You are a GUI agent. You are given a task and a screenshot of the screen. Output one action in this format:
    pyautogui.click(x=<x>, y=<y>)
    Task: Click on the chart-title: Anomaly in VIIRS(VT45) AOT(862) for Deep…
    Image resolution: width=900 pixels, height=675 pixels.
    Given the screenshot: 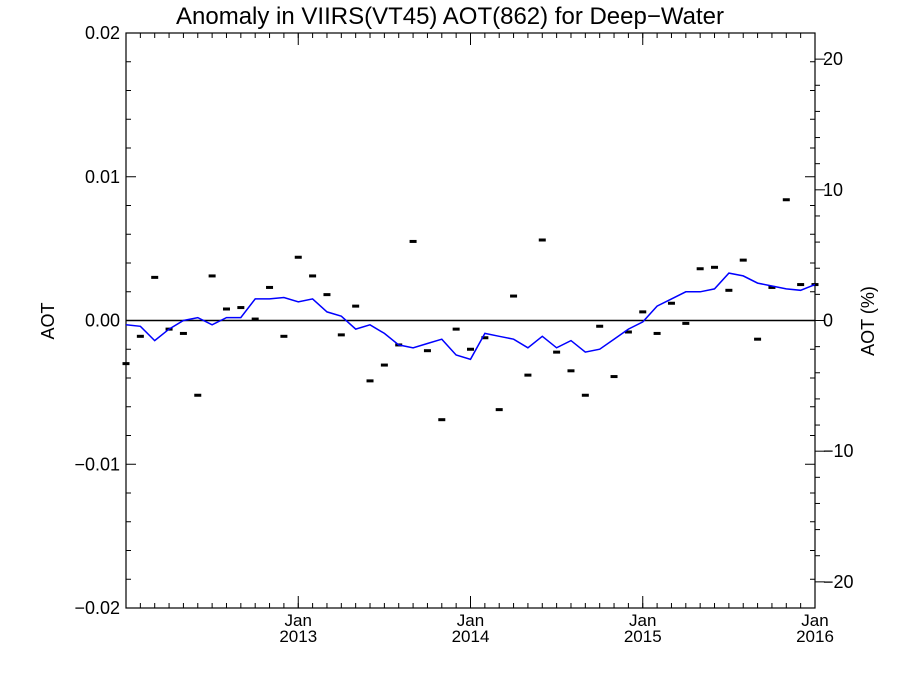 What is the action you would take?
    pyautogui.click(x=450, y=16)
    